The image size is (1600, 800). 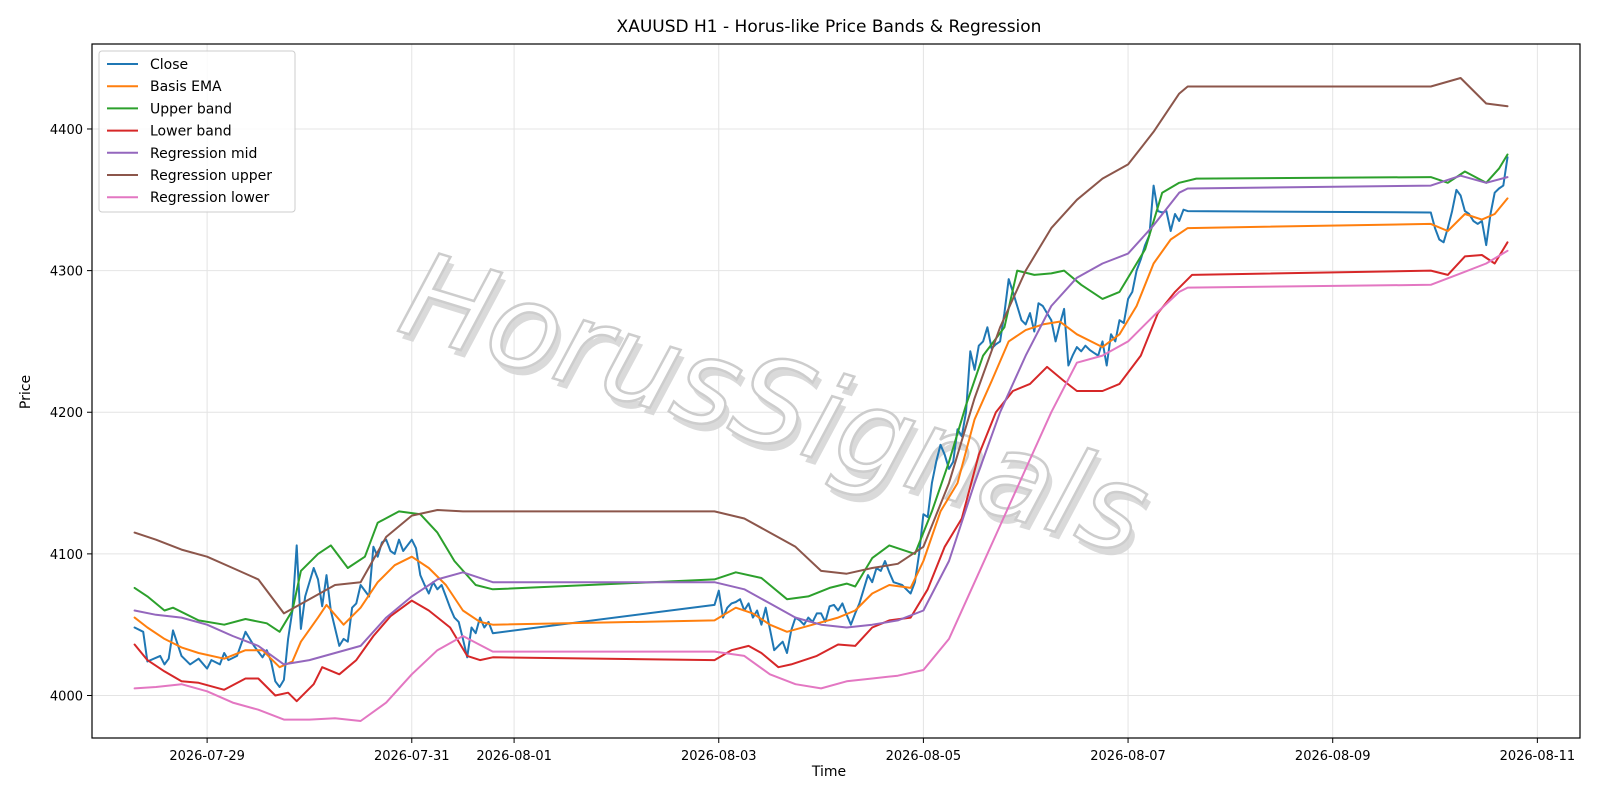 What do you see at coordinates (66, 697) in the screenshot?
I see `y-tick-label: 4000` at bounding box center [66, 697].